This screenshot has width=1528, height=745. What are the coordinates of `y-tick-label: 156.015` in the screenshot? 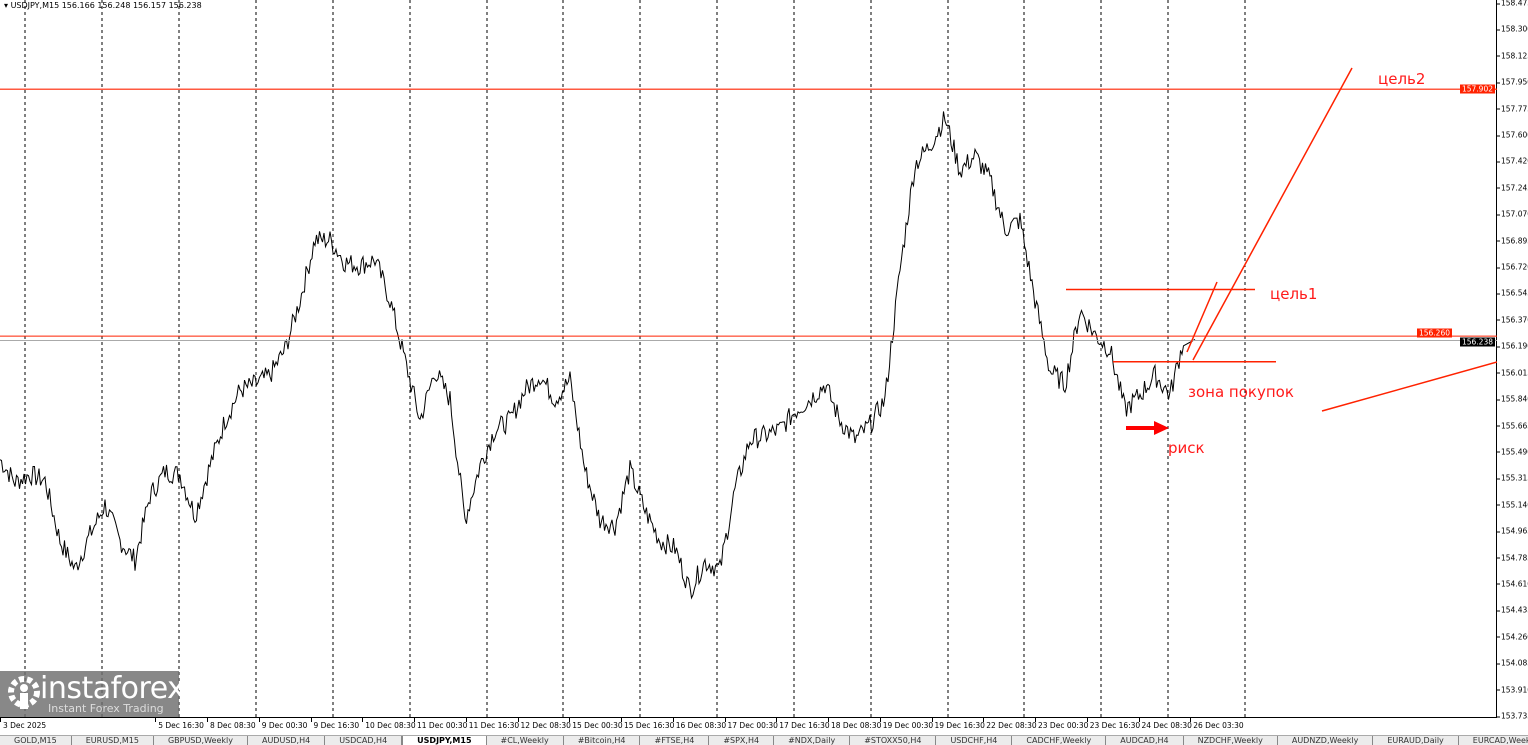 It's located at (1512, 372).